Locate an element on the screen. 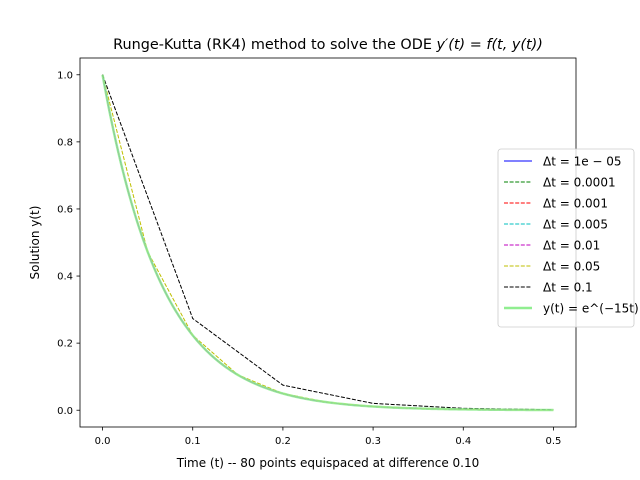  legend-label-5: Δt = 0.01 is located at coordinates (571, 246).